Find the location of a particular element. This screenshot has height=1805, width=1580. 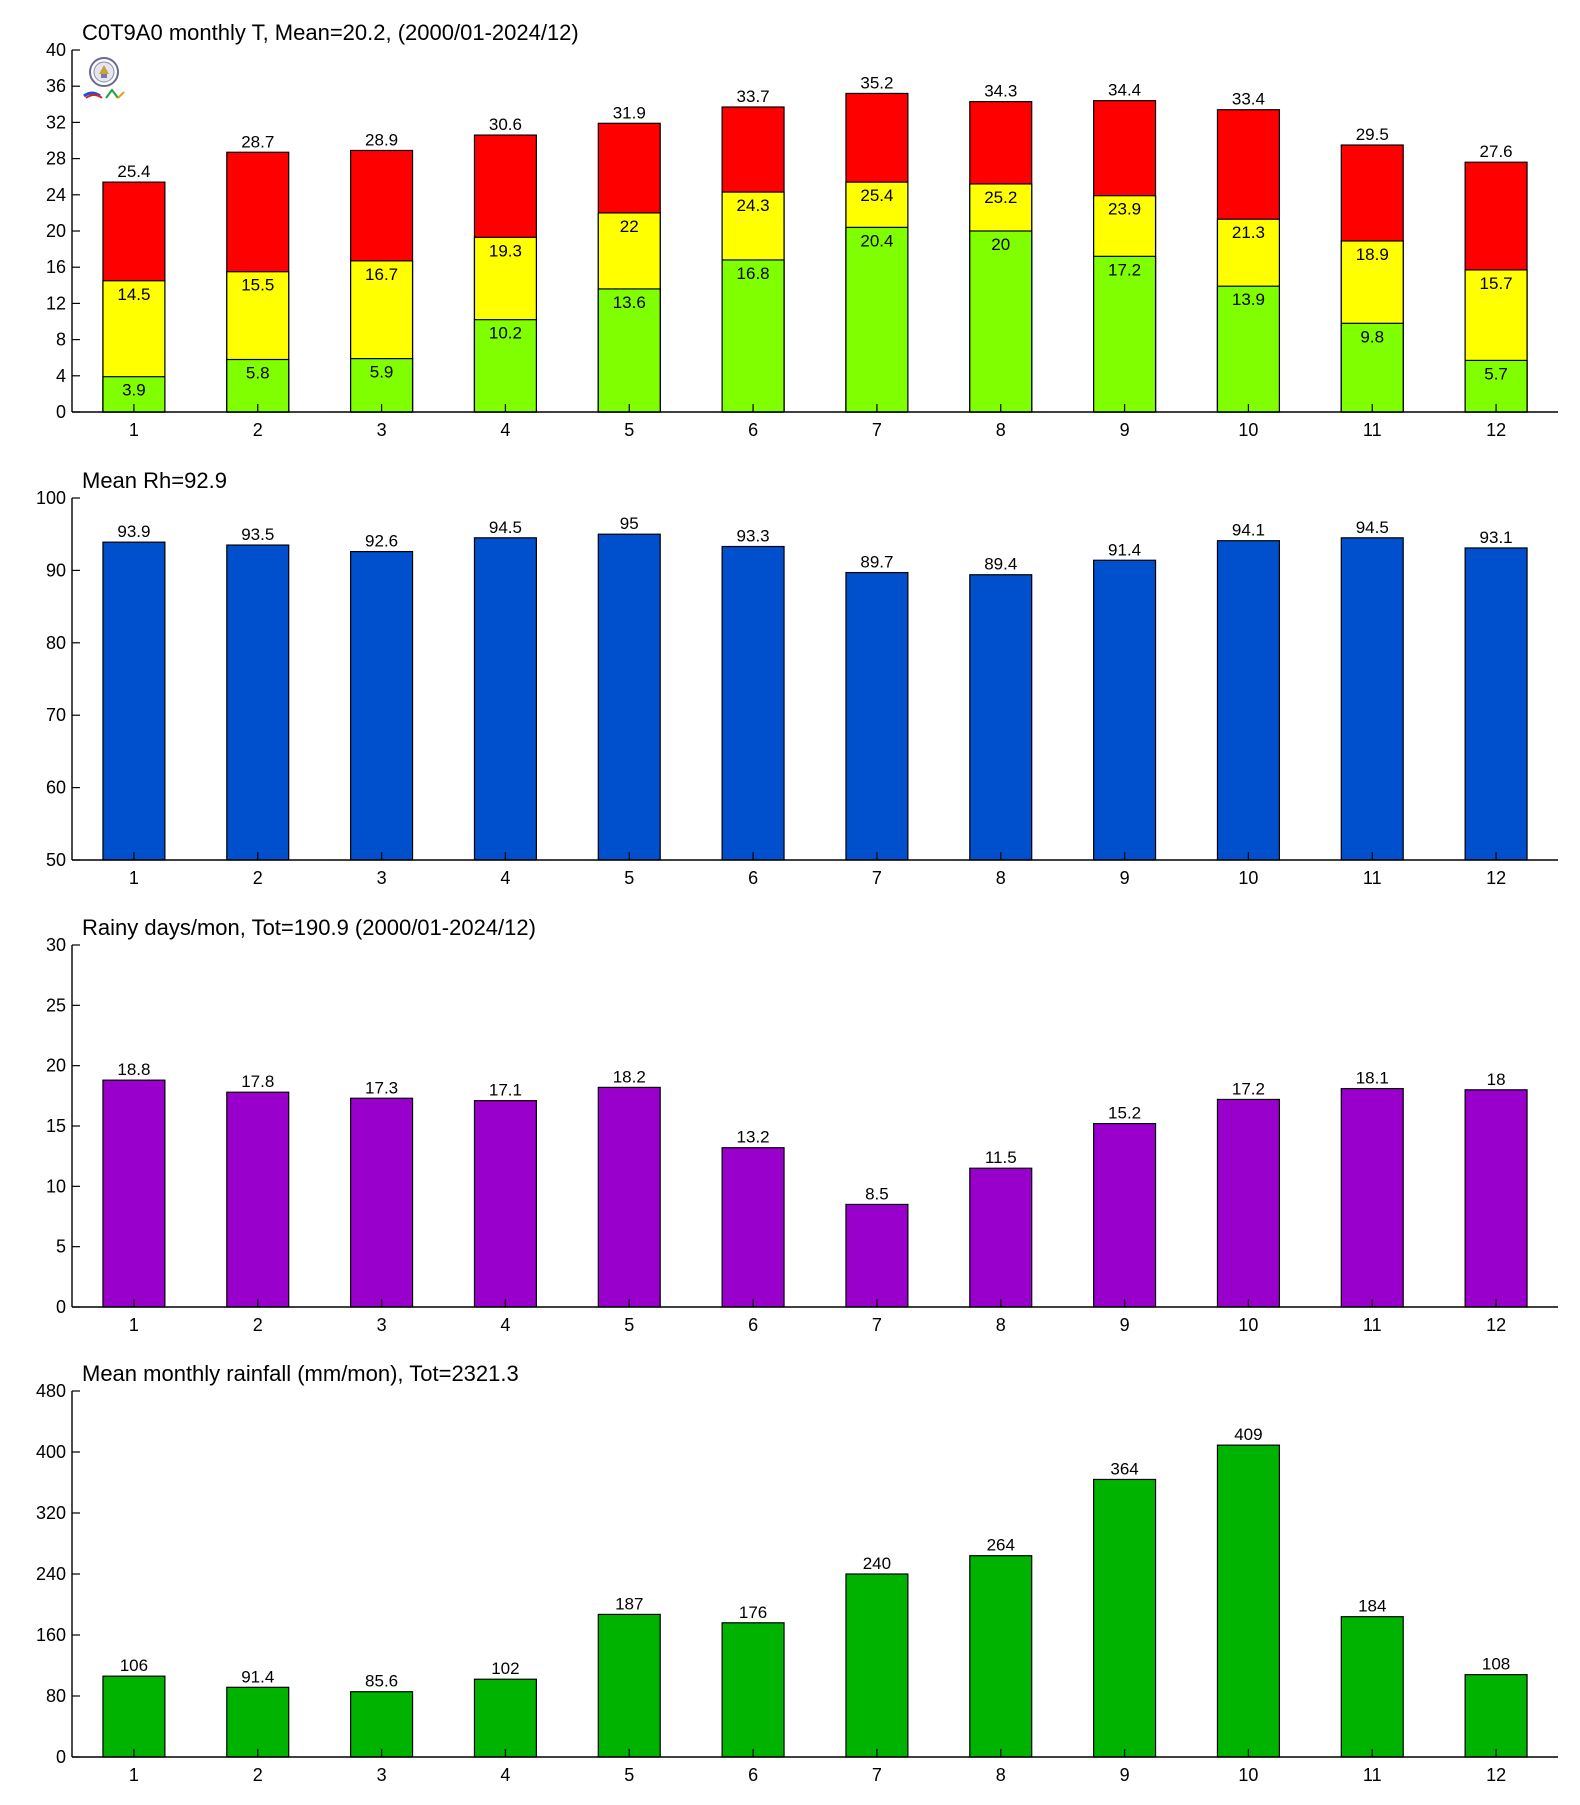

x-tick-label: 4 is located at coordinates (505, 1325).